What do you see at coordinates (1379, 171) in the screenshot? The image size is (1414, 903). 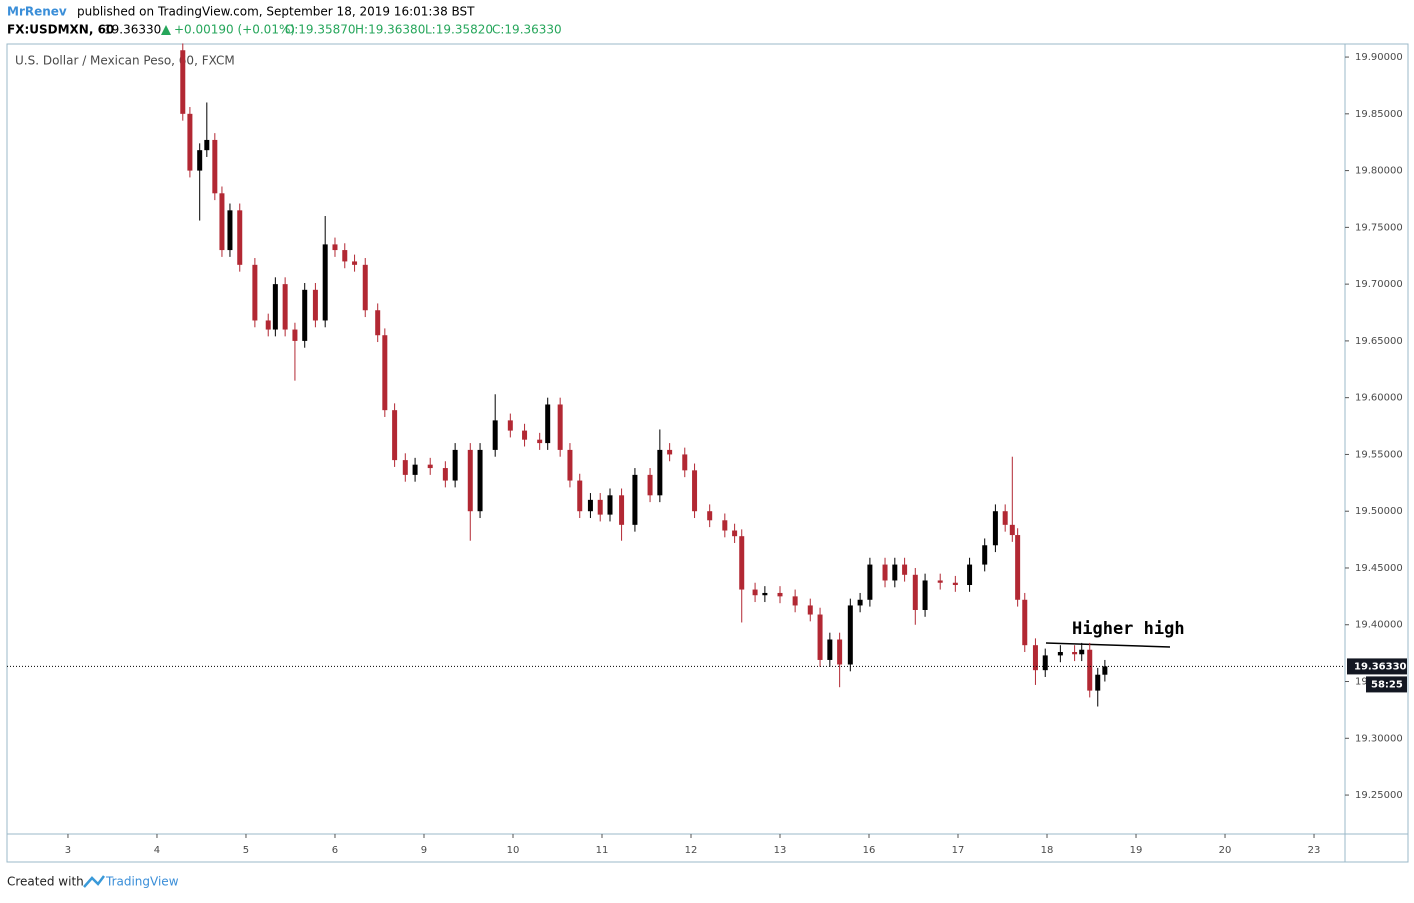 I see `y-tick-label: 19.80000` at bounding box center [1379, 171].